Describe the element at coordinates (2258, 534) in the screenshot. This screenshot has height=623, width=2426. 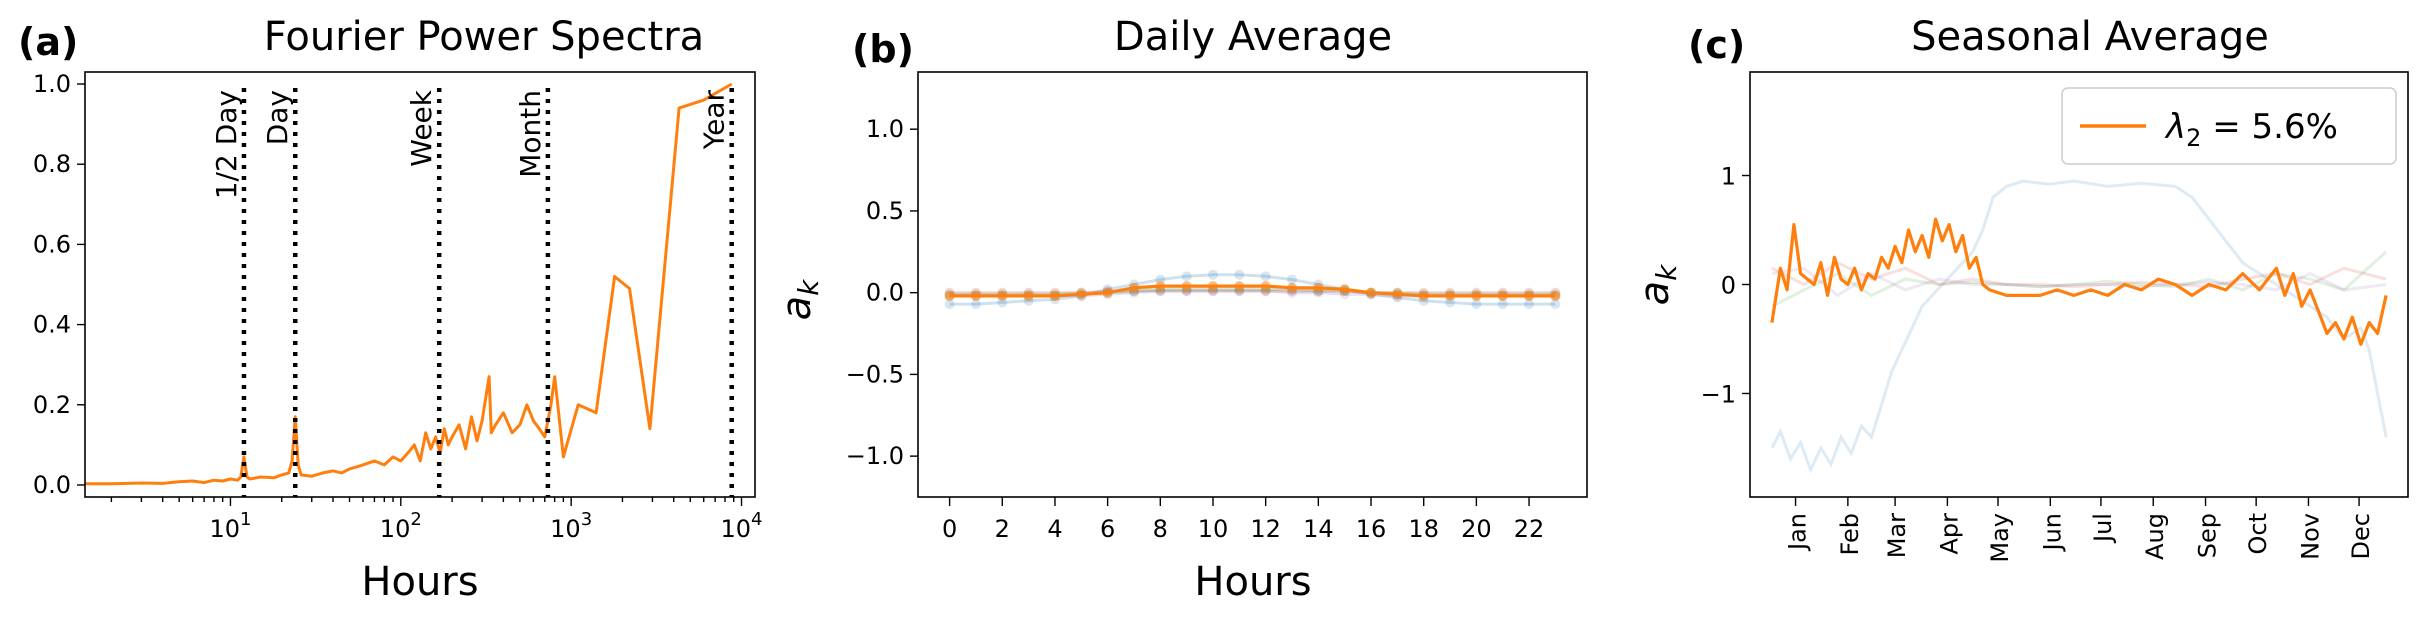
I see `x-tick-label-month: Oct` at that location.